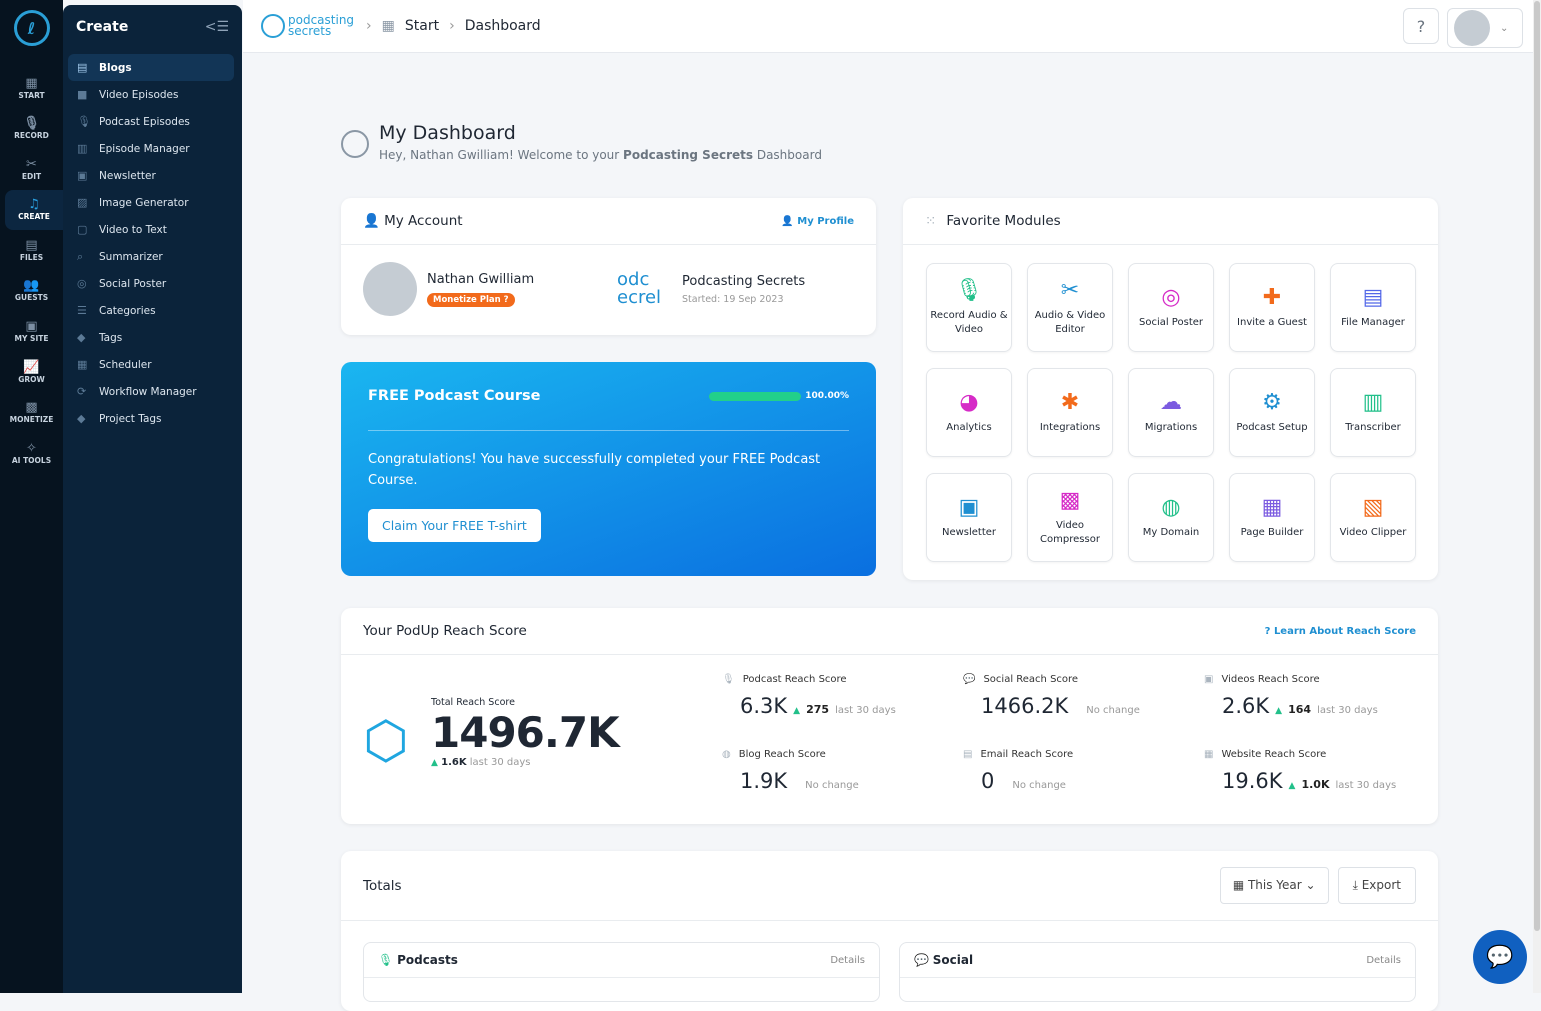  Describe the element at coordinates (102, 27) in the screenshot. I see `panel-title: Create` at that location.